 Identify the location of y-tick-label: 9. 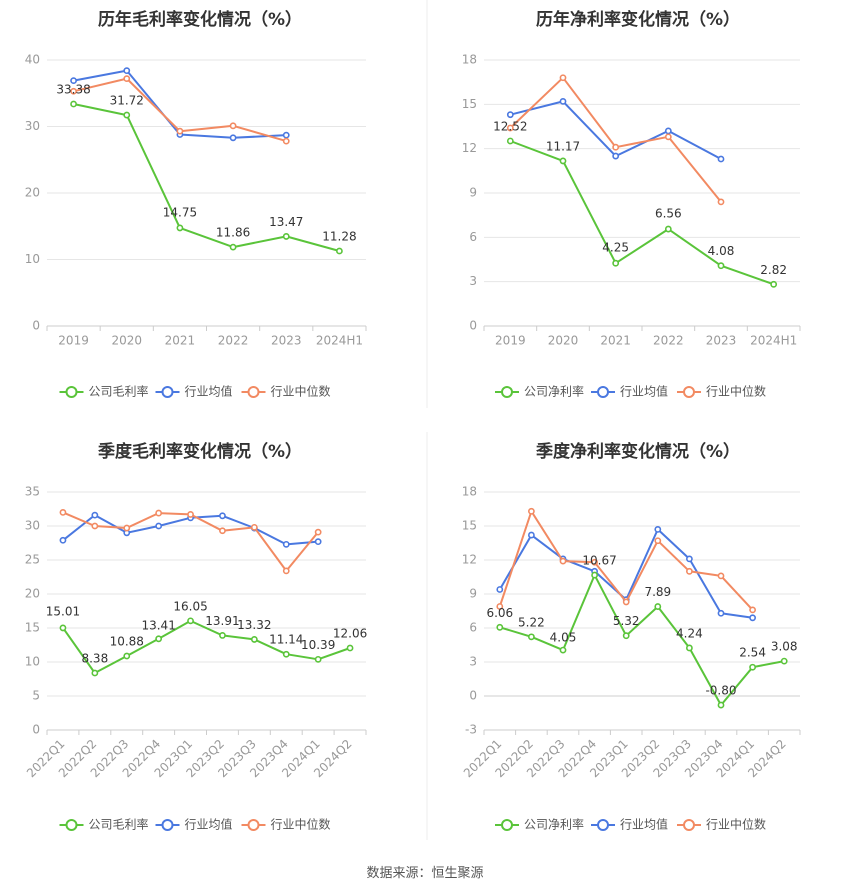
(473, 193).